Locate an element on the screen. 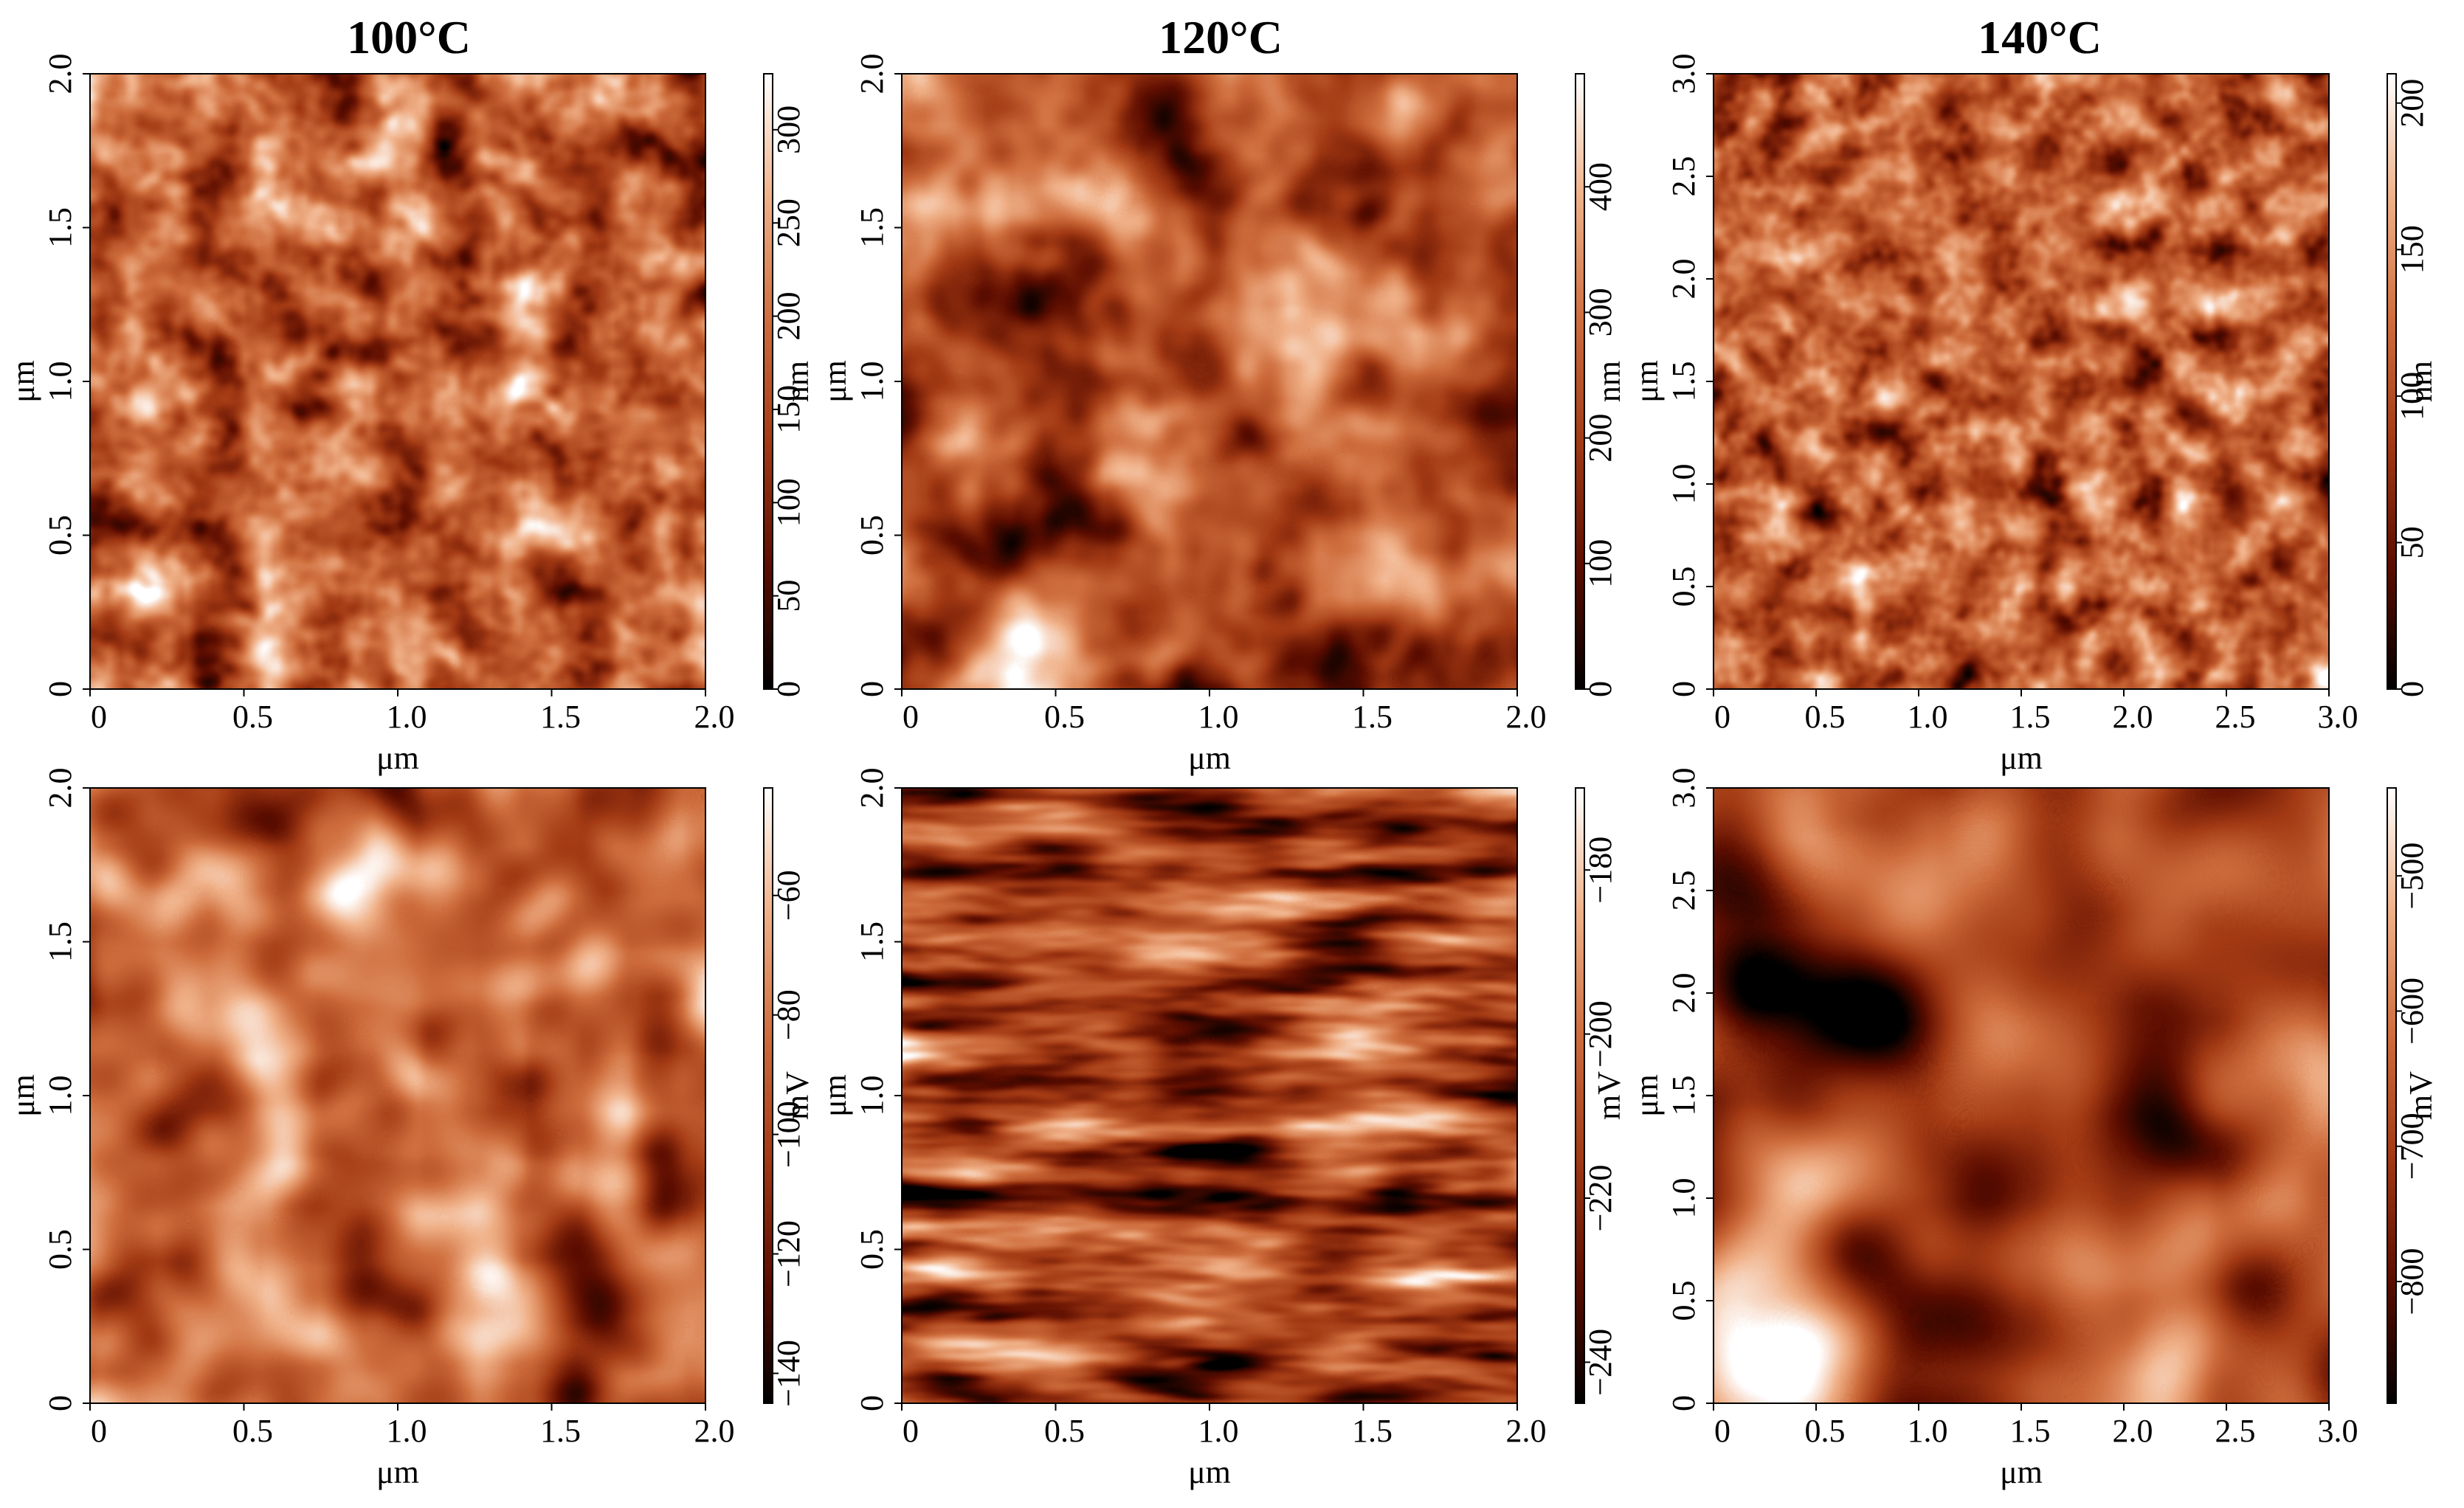 The width and height of the screenshot is (2464, 1508). y-tick-label: 2.5 is located at coordinates (1684, 176).